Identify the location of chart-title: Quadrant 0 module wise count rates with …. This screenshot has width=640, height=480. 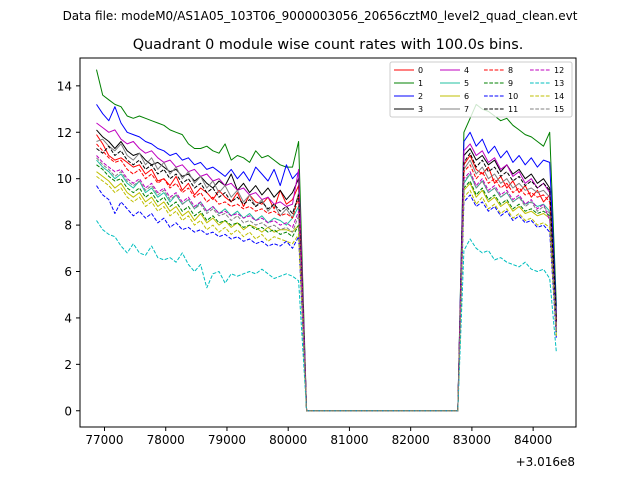
(328, 45).